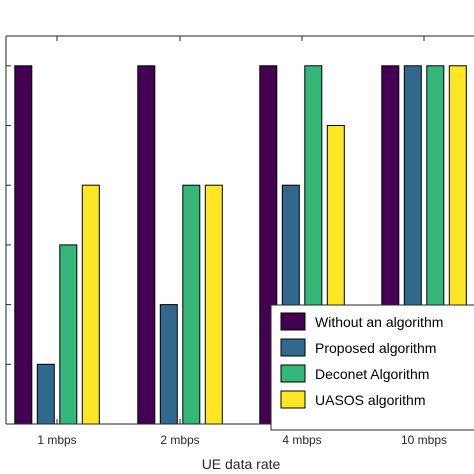 Image resolution: width=474 pixels, height=474 pixels. Describe the element at coordinates (179, 440) in the screenshot. I see `x-tick-label: 2 mbps` at that location.